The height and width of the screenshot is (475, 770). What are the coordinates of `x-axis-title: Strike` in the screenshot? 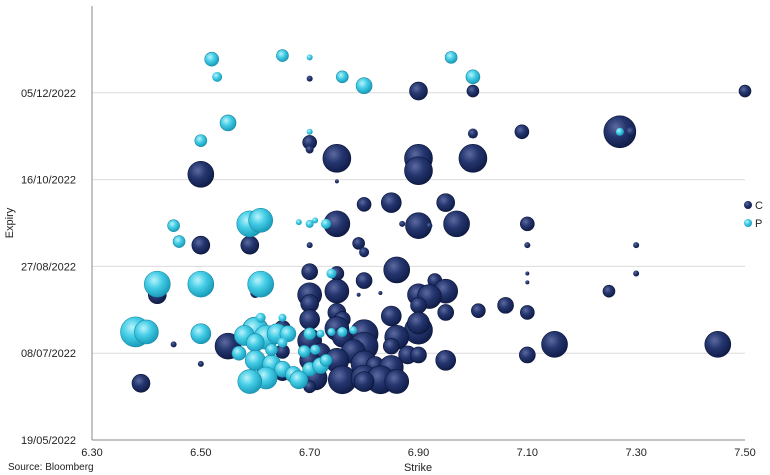 It's located at (418, 468).